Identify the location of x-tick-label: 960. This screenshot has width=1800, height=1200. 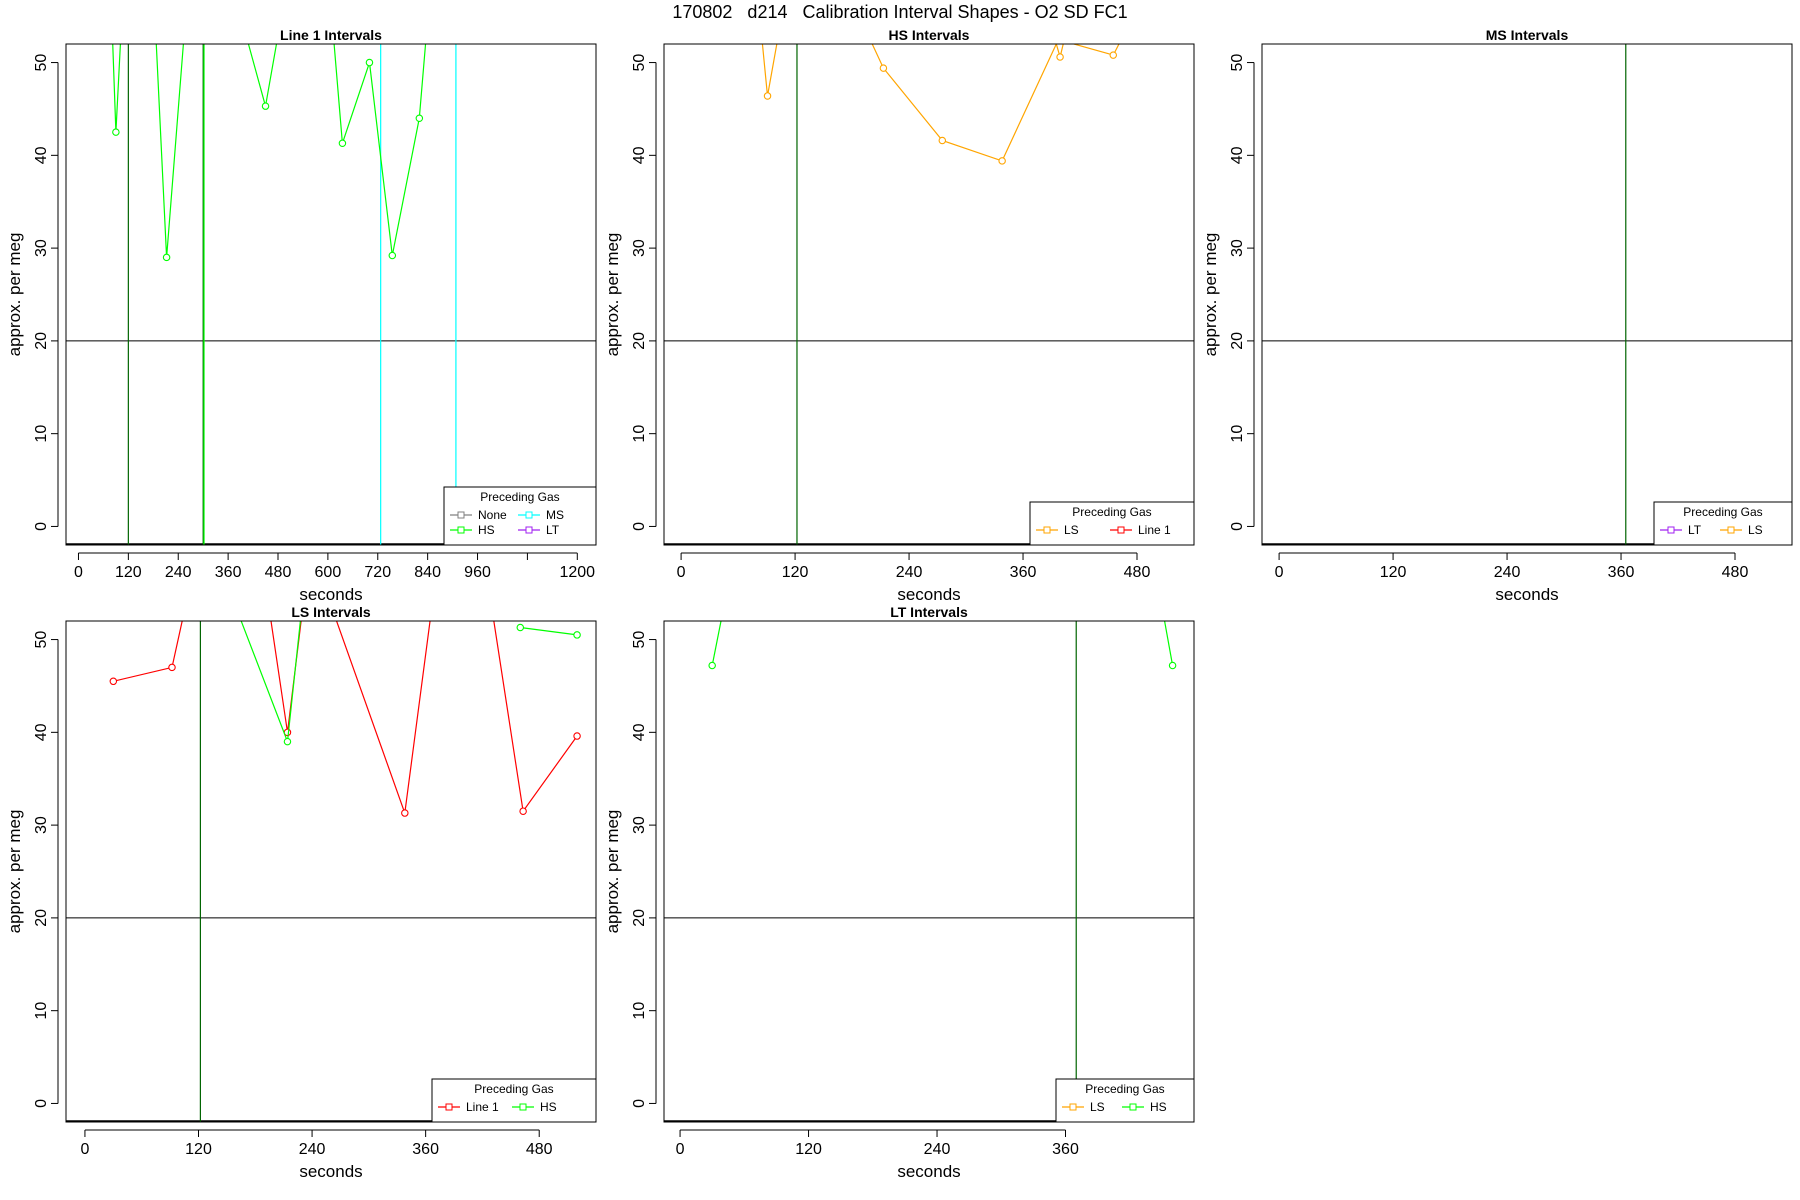
(477, 572).